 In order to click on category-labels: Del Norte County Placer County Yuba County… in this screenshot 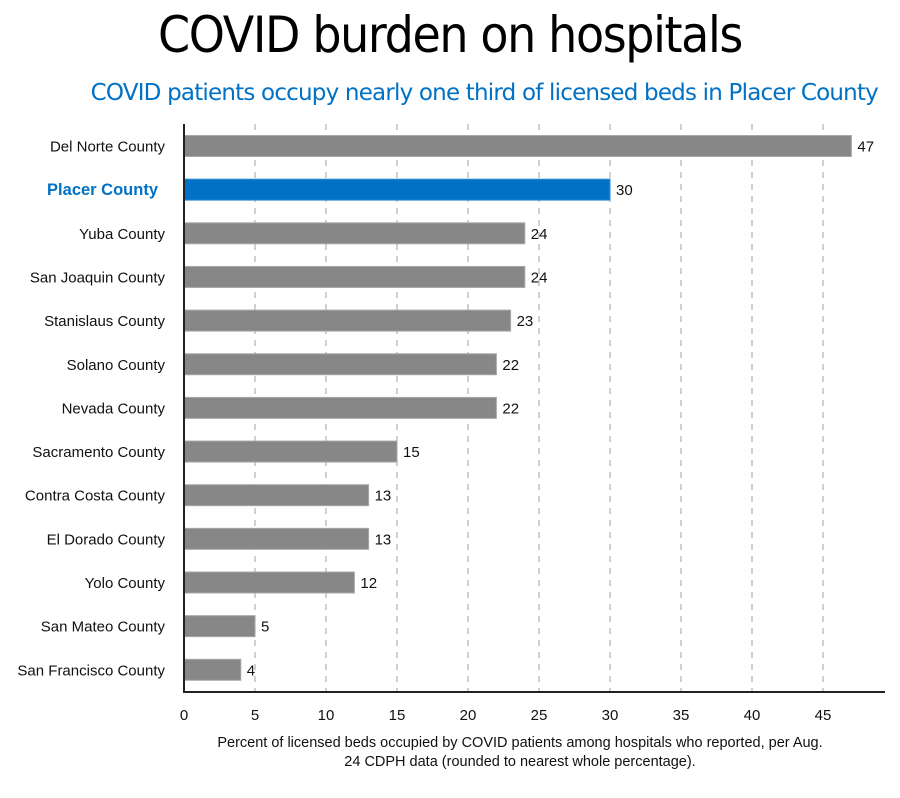, I will do `click(91, 409)`.